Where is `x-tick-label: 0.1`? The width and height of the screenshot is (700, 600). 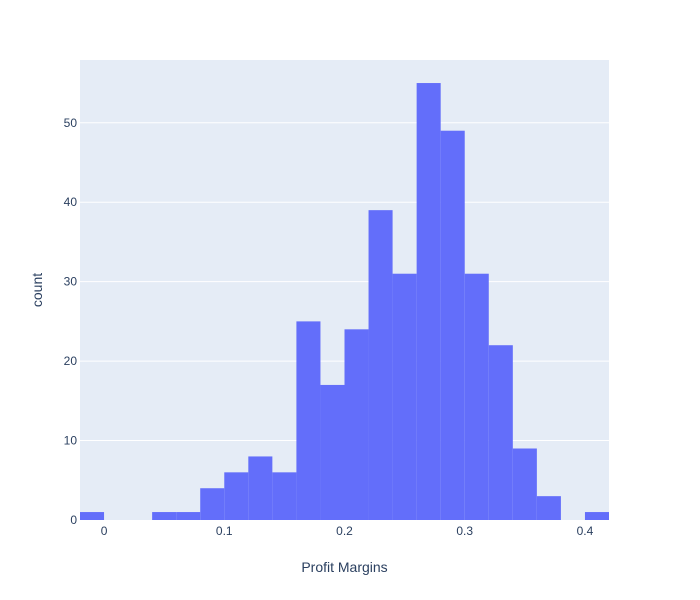 x-tick-label: 0.1 is located at coordinates (224, 531).